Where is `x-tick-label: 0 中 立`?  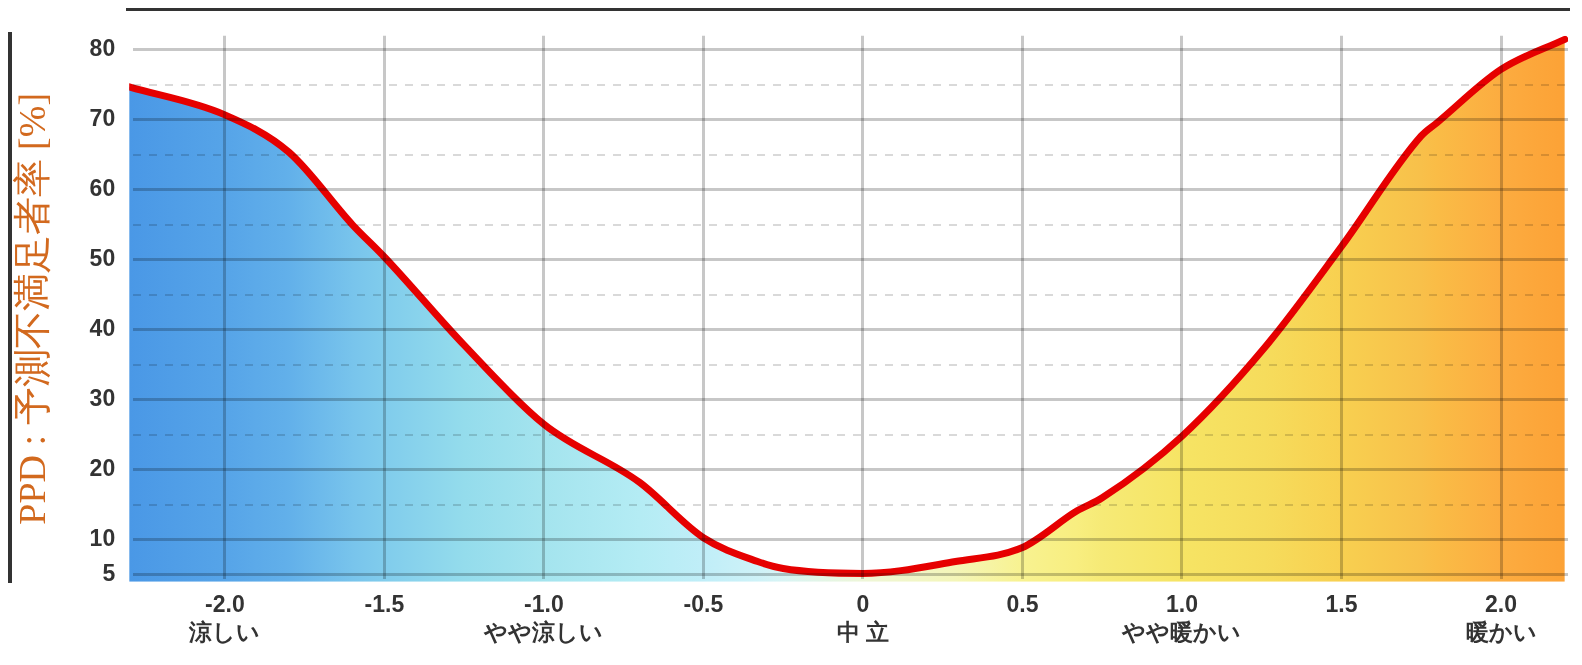
x-tick-label: 0 中 立 is located at coordinates (863, 617).